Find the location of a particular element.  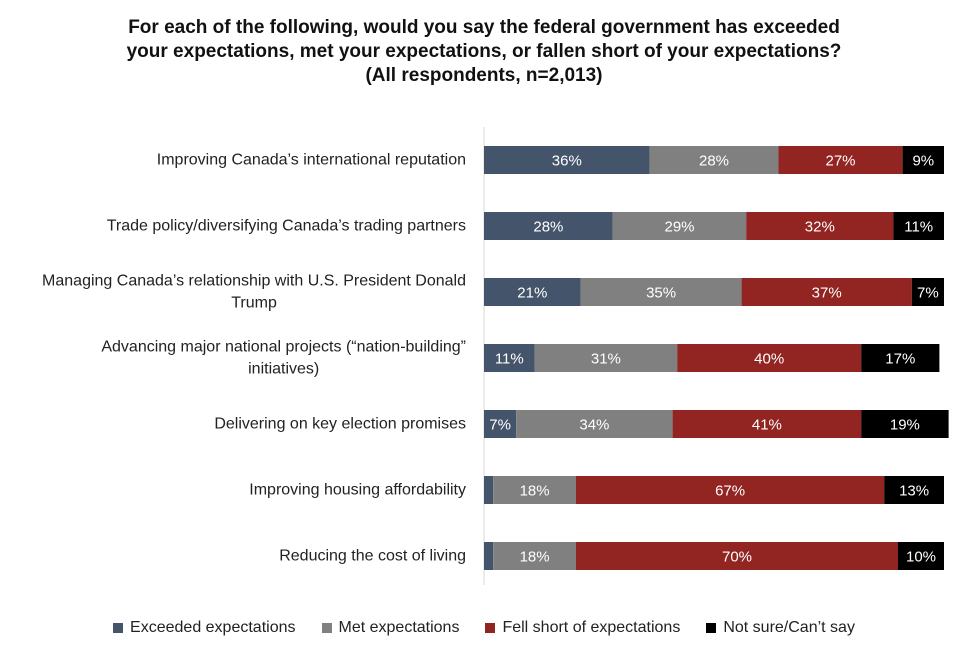

legend-label-fell-short: Fell short of expectations is located at coordinates (591, 627).